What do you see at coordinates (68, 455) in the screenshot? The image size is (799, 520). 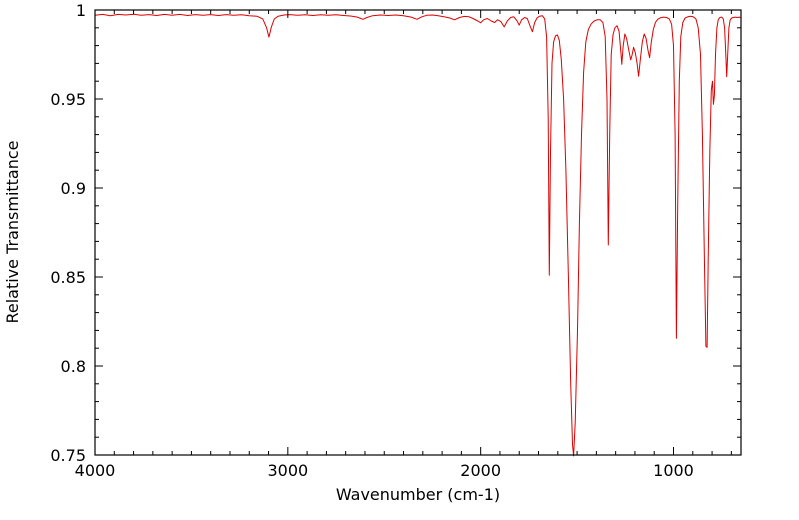 I see `y-tick-label: 0.75` at bounding box center [68, 455].